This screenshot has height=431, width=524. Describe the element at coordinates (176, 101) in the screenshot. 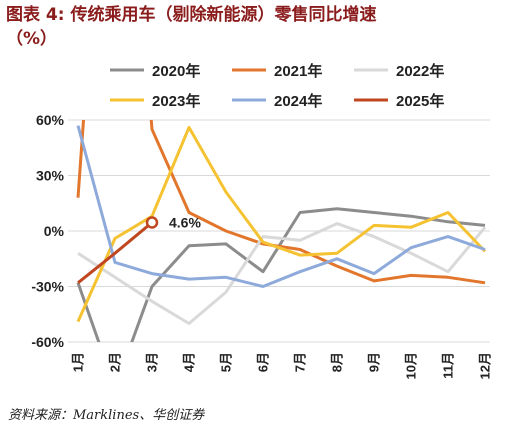

I see `legend-label: 2023年` at that location.